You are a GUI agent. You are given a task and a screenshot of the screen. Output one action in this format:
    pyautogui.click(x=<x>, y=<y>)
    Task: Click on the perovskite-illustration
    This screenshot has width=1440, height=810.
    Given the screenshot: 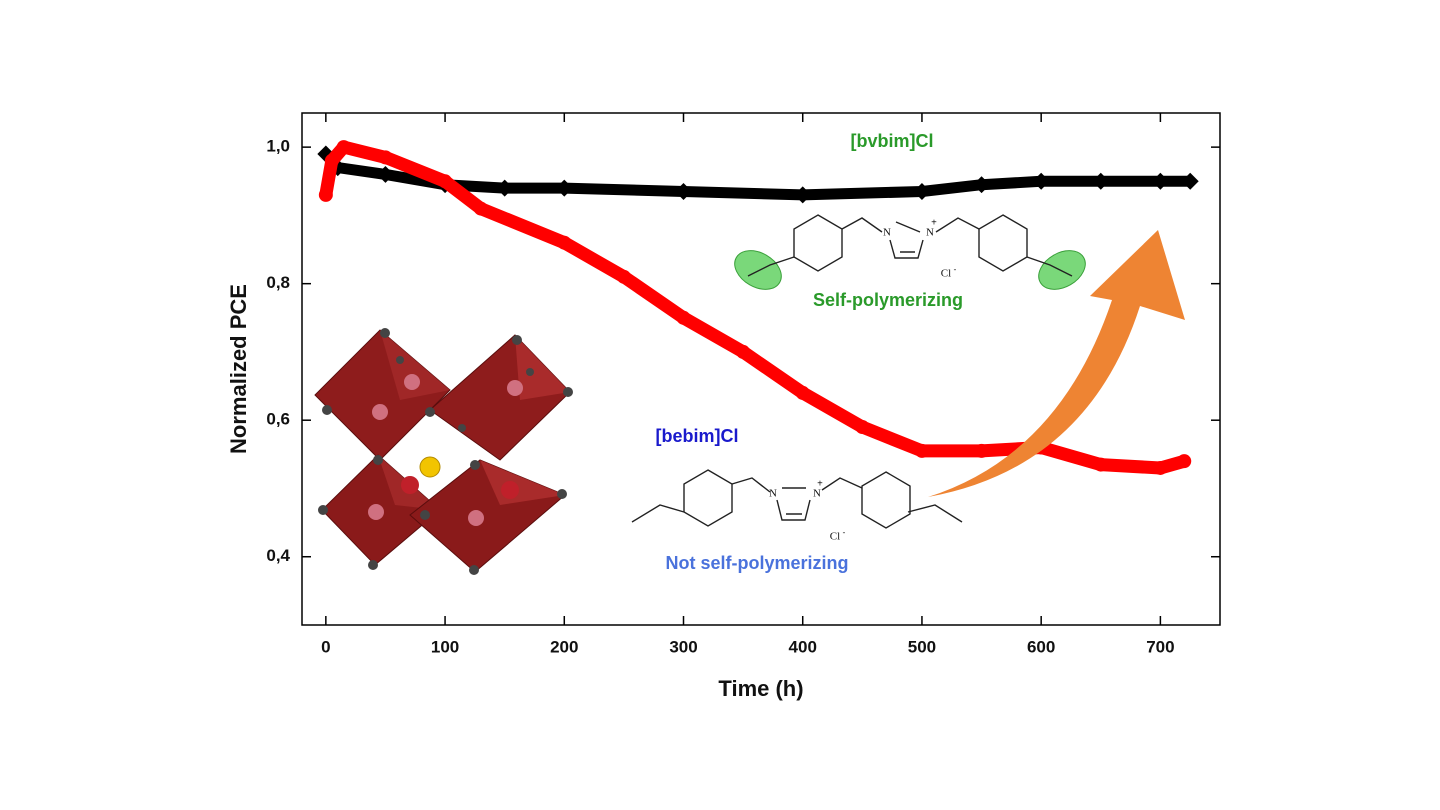 What is the action you would take?
    pyautogui.click(x=443, y=451)
    